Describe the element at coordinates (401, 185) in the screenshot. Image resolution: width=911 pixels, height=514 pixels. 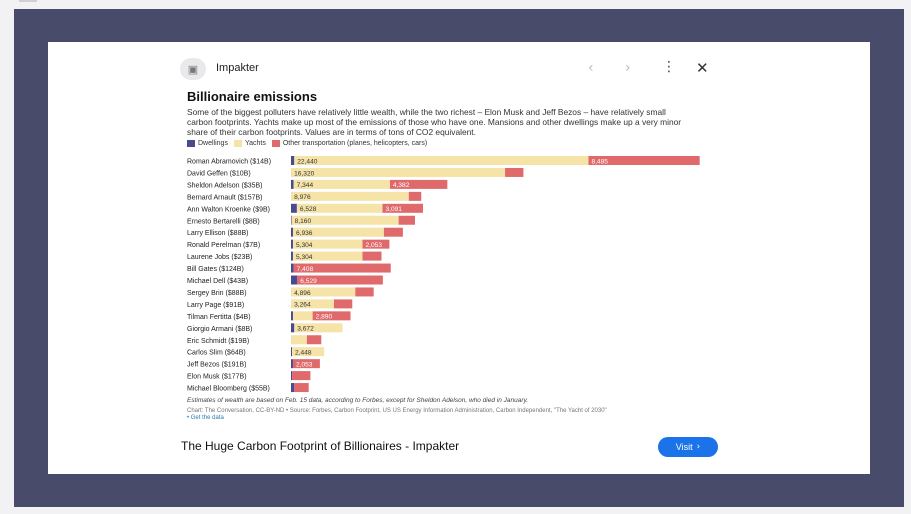
I see `data-label: 4,382` at that location.